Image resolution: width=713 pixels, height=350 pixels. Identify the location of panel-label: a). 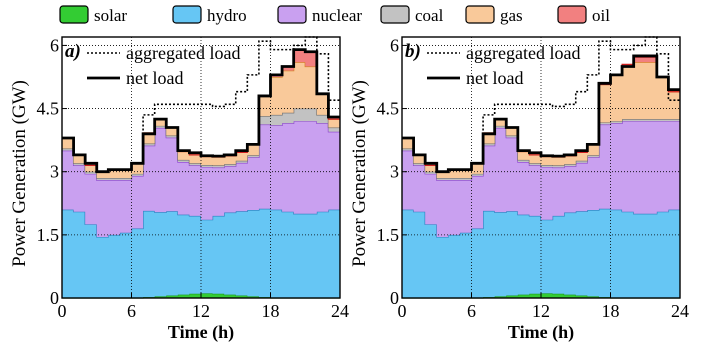
(73, 51).